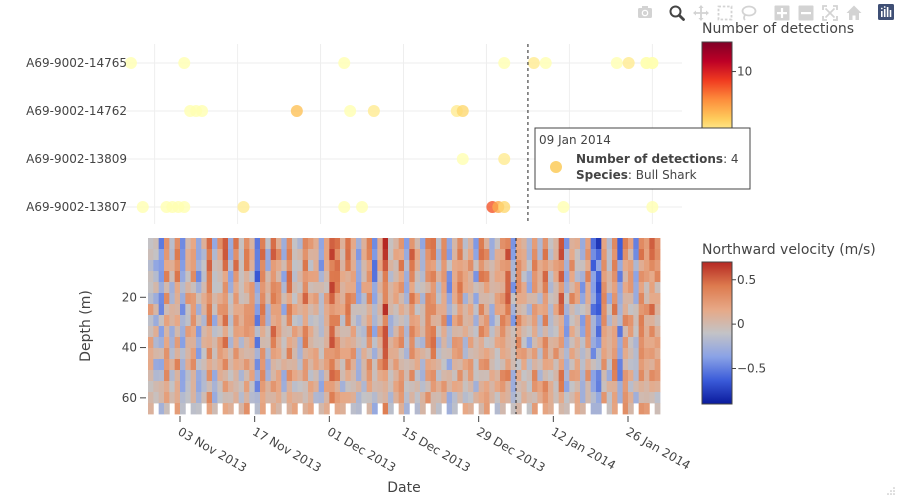  I want to click on zoom-out-icon, so click(806, 13).